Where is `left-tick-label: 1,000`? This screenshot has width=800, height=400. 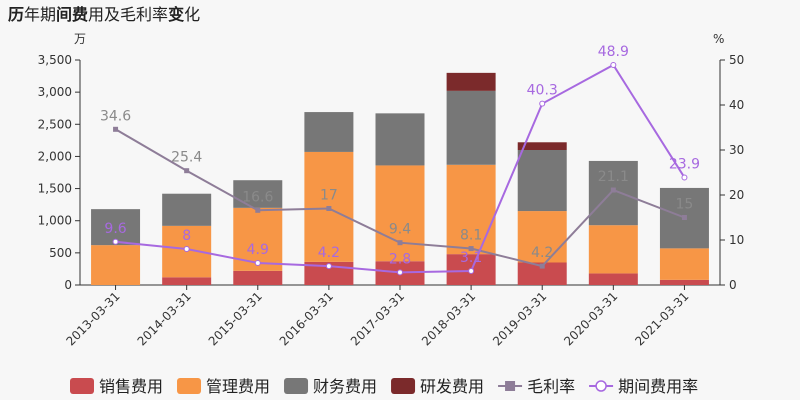 left-tick-label: 1,000 is located at coordinates (55, 221).